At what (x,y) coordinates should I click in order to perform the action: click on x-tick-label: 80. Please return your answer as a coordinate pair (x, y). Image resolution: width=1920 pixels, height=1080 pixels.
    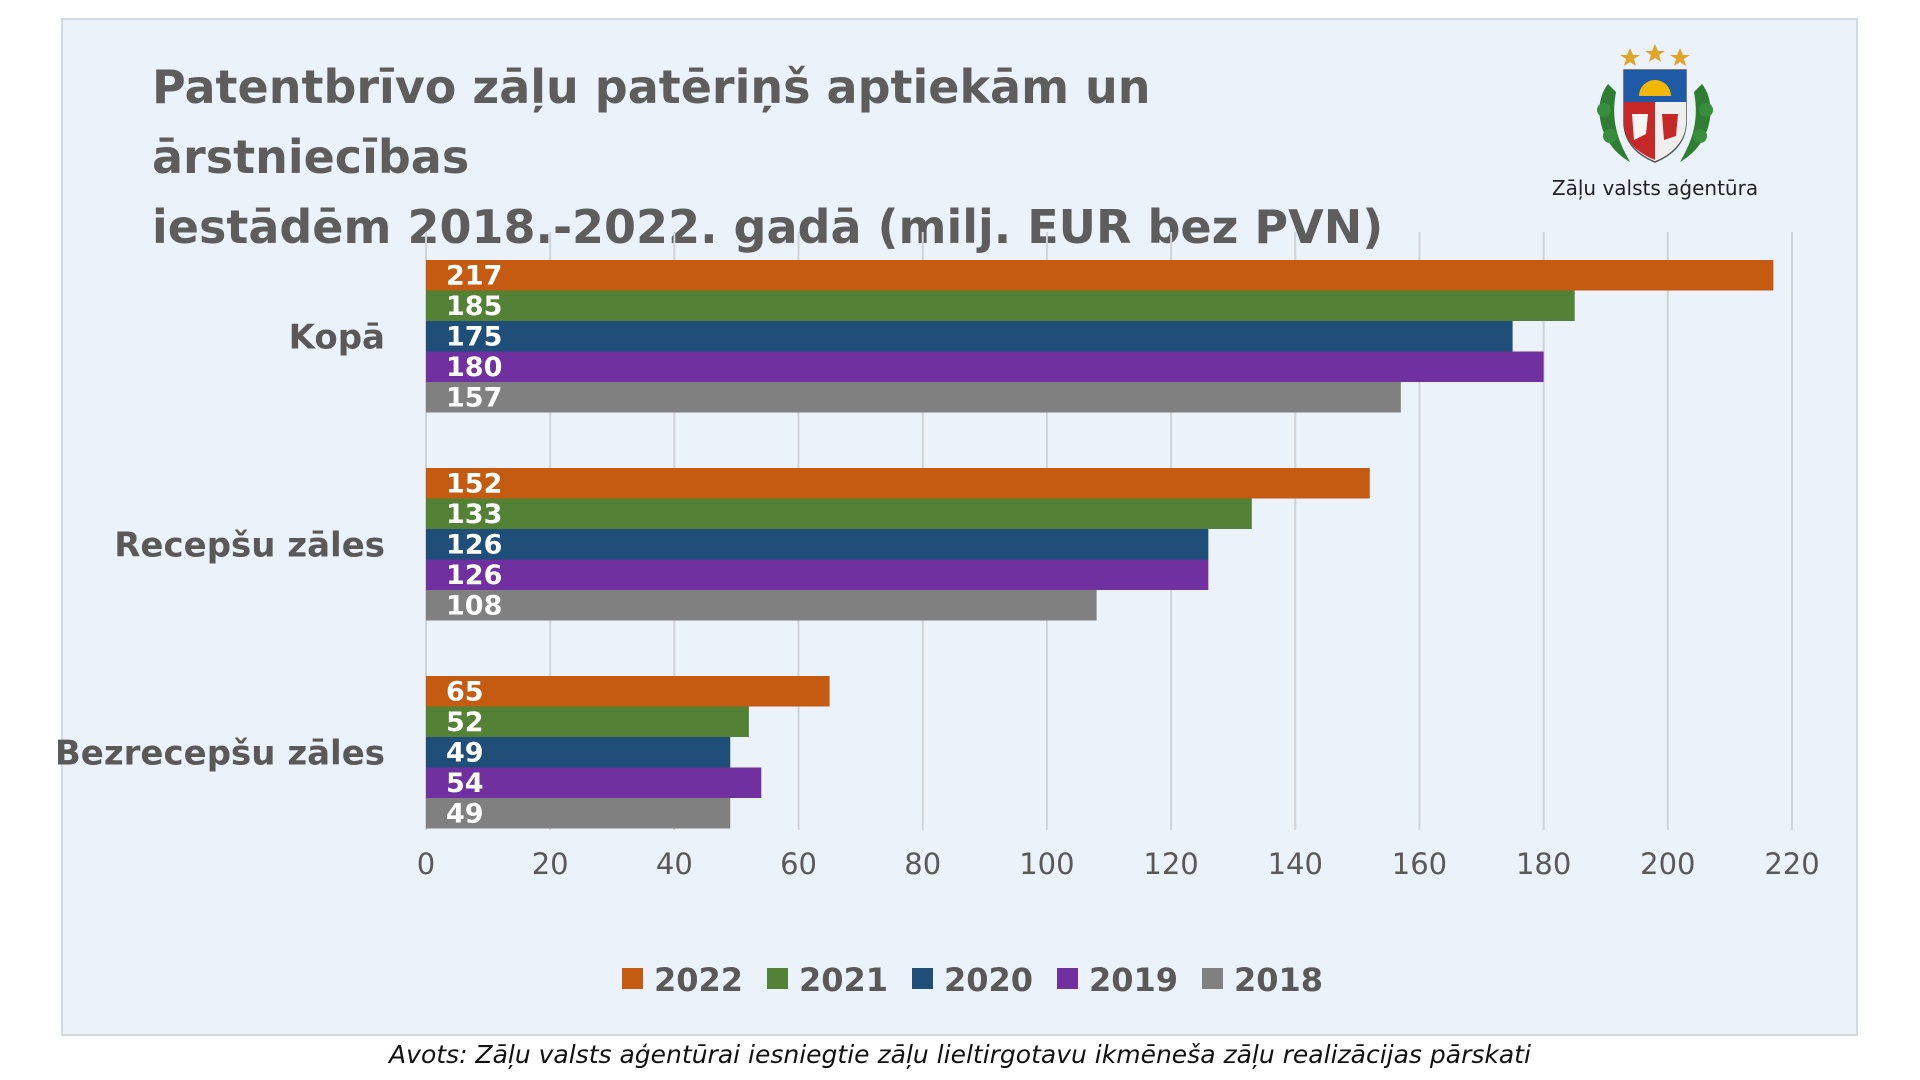
    Looking at the image, I should click on (922, 864).